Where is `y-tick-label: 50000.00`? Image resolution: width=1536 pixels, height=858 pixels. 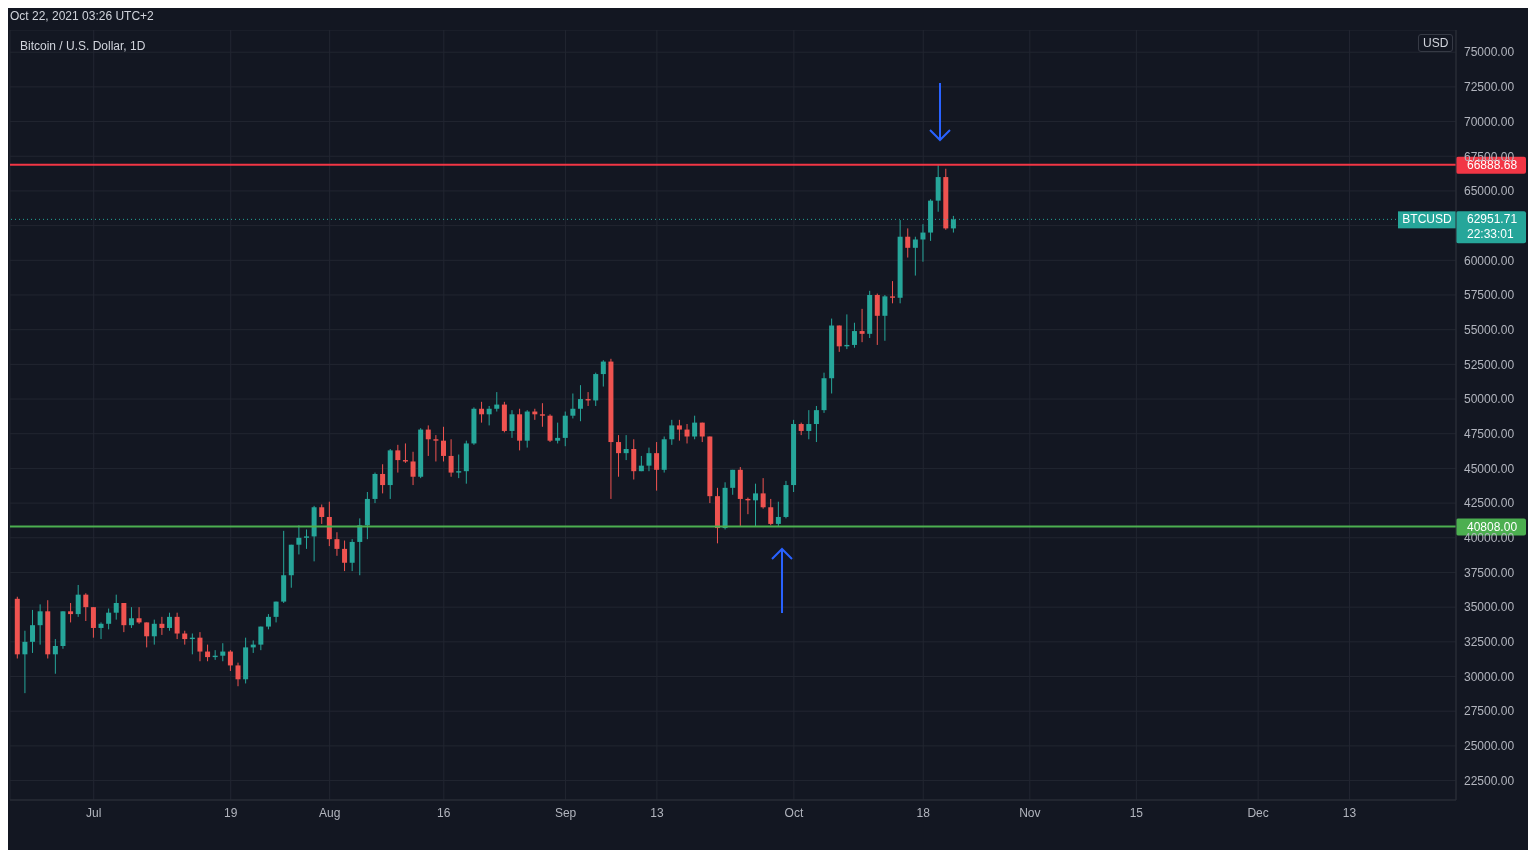 y-tick-label: 50000.00 is located at coordinates (1489, 399).